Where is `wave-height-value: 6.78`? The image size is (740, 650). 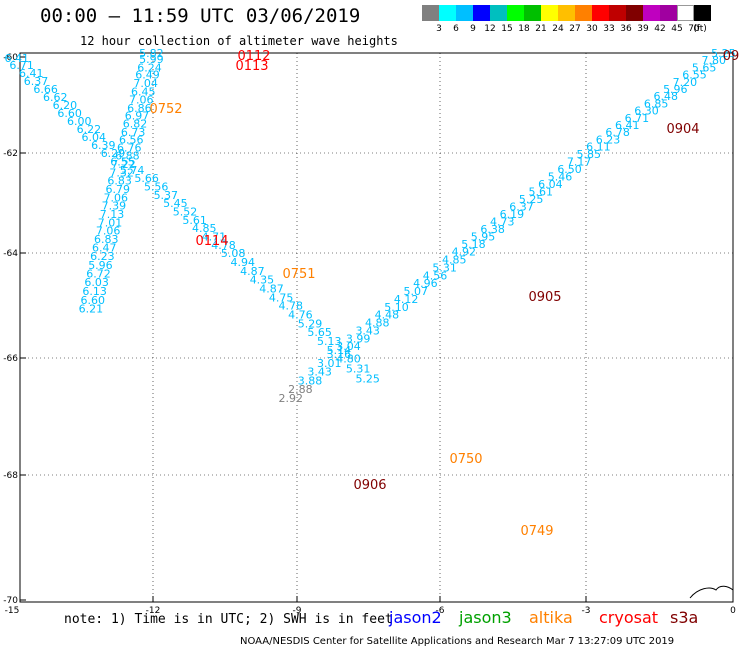
wave-height-value: 6.78 is located at coordinates (617, 132).